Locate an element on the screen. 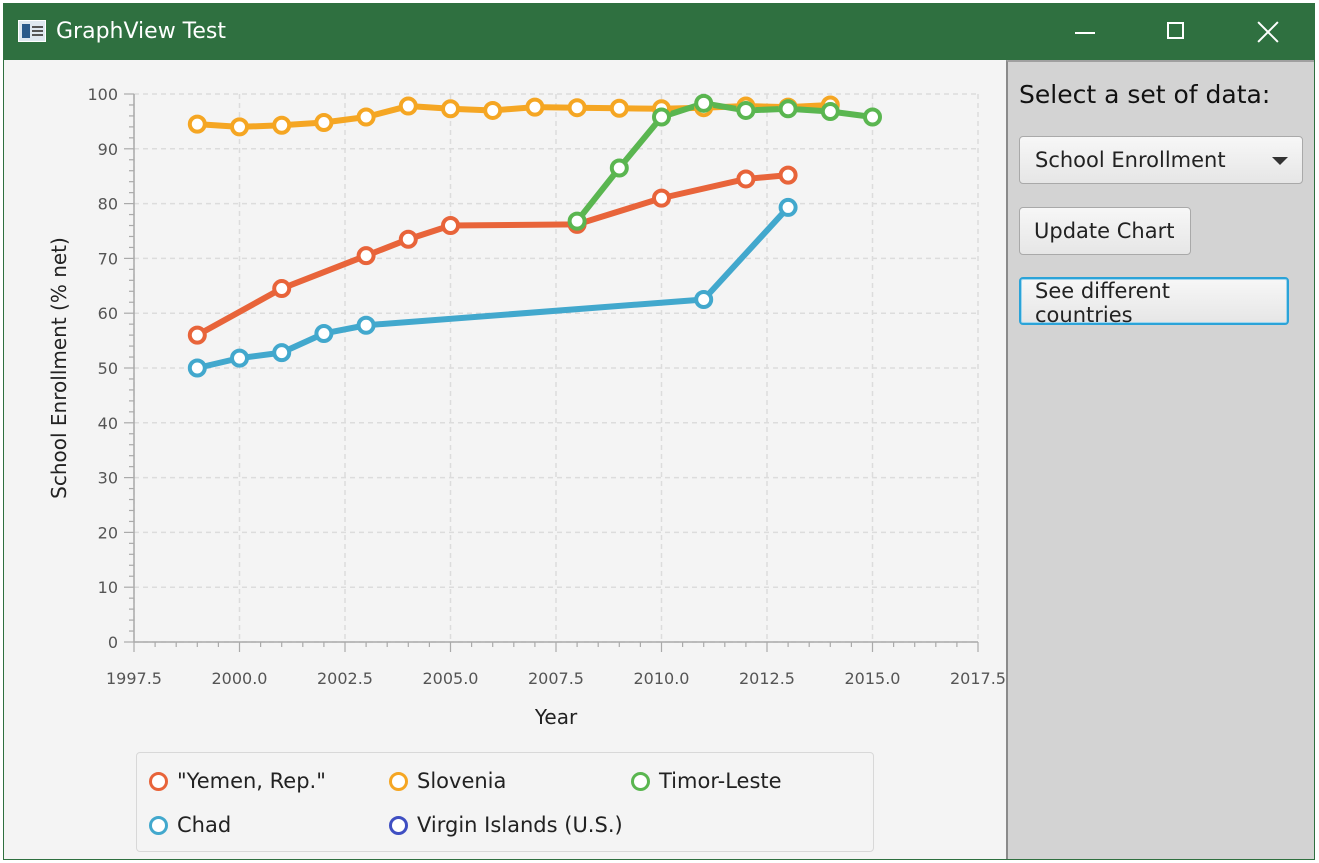 The image size is (1319, 863). x-tick-label: 1997.5 is located at coordinates (134, 678).